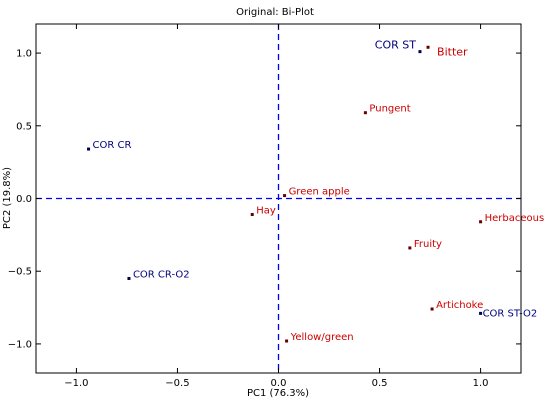 The image size is (550, 400). I want to click on y-tick-label: 0.5, so click(24, 126).